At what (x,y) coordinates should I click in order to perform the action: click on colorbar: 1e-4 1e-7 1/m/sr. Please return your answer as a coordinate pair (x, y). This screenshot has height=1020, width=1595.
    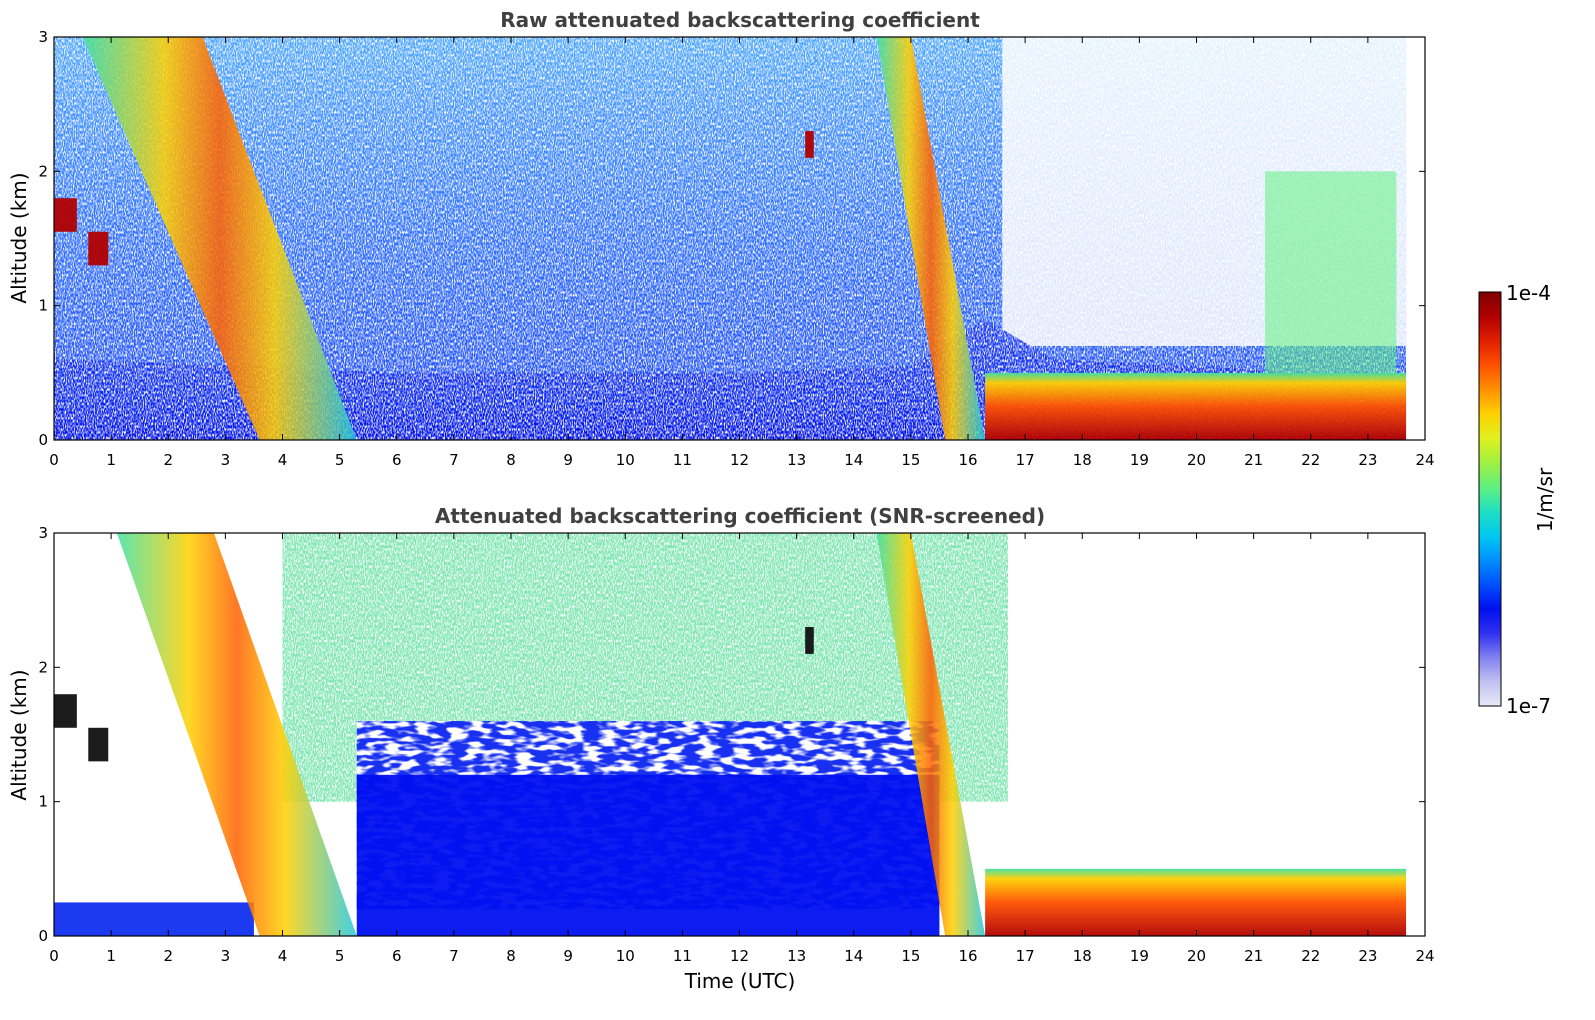
    Looking at the image, I should click on (1517, 499).